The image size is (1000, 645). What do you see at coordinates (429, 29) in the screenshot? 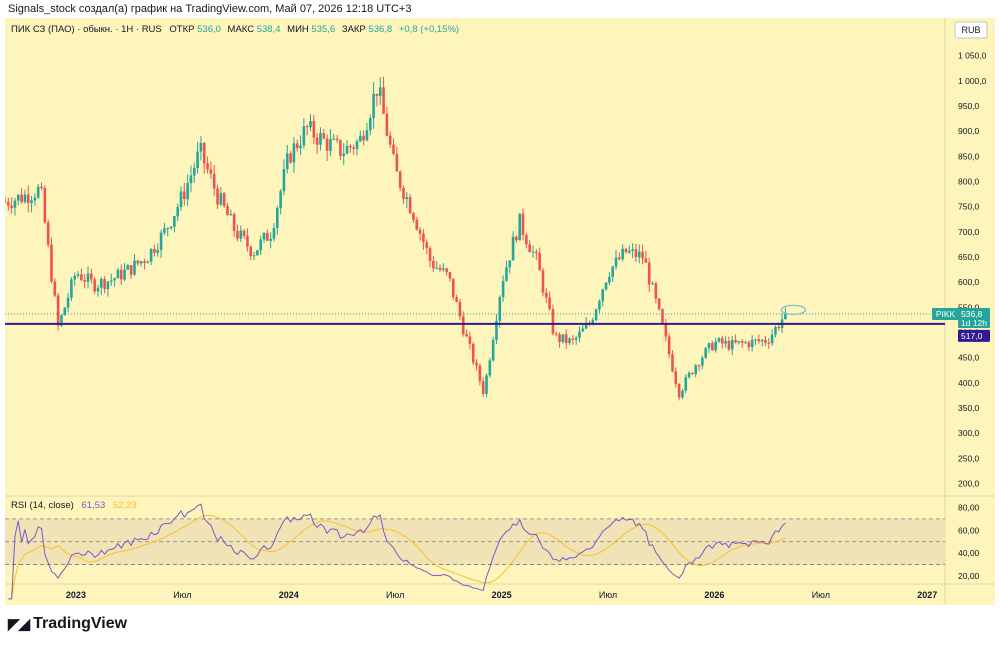
I see `legend-change: +0,8 (+0,15%)` at bounding box center [429, 29].